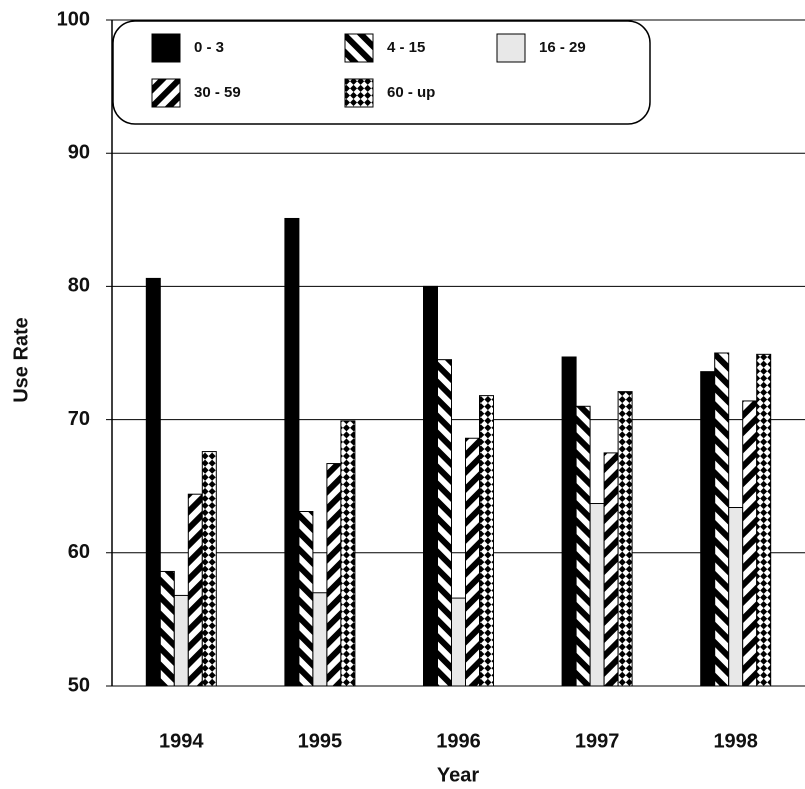 The height and width of the screenshot is (789, 805). I want to click on legend: 0 - 3 4 - 15 16 - 29 30 - 59 60 - up, so click(381, 72).